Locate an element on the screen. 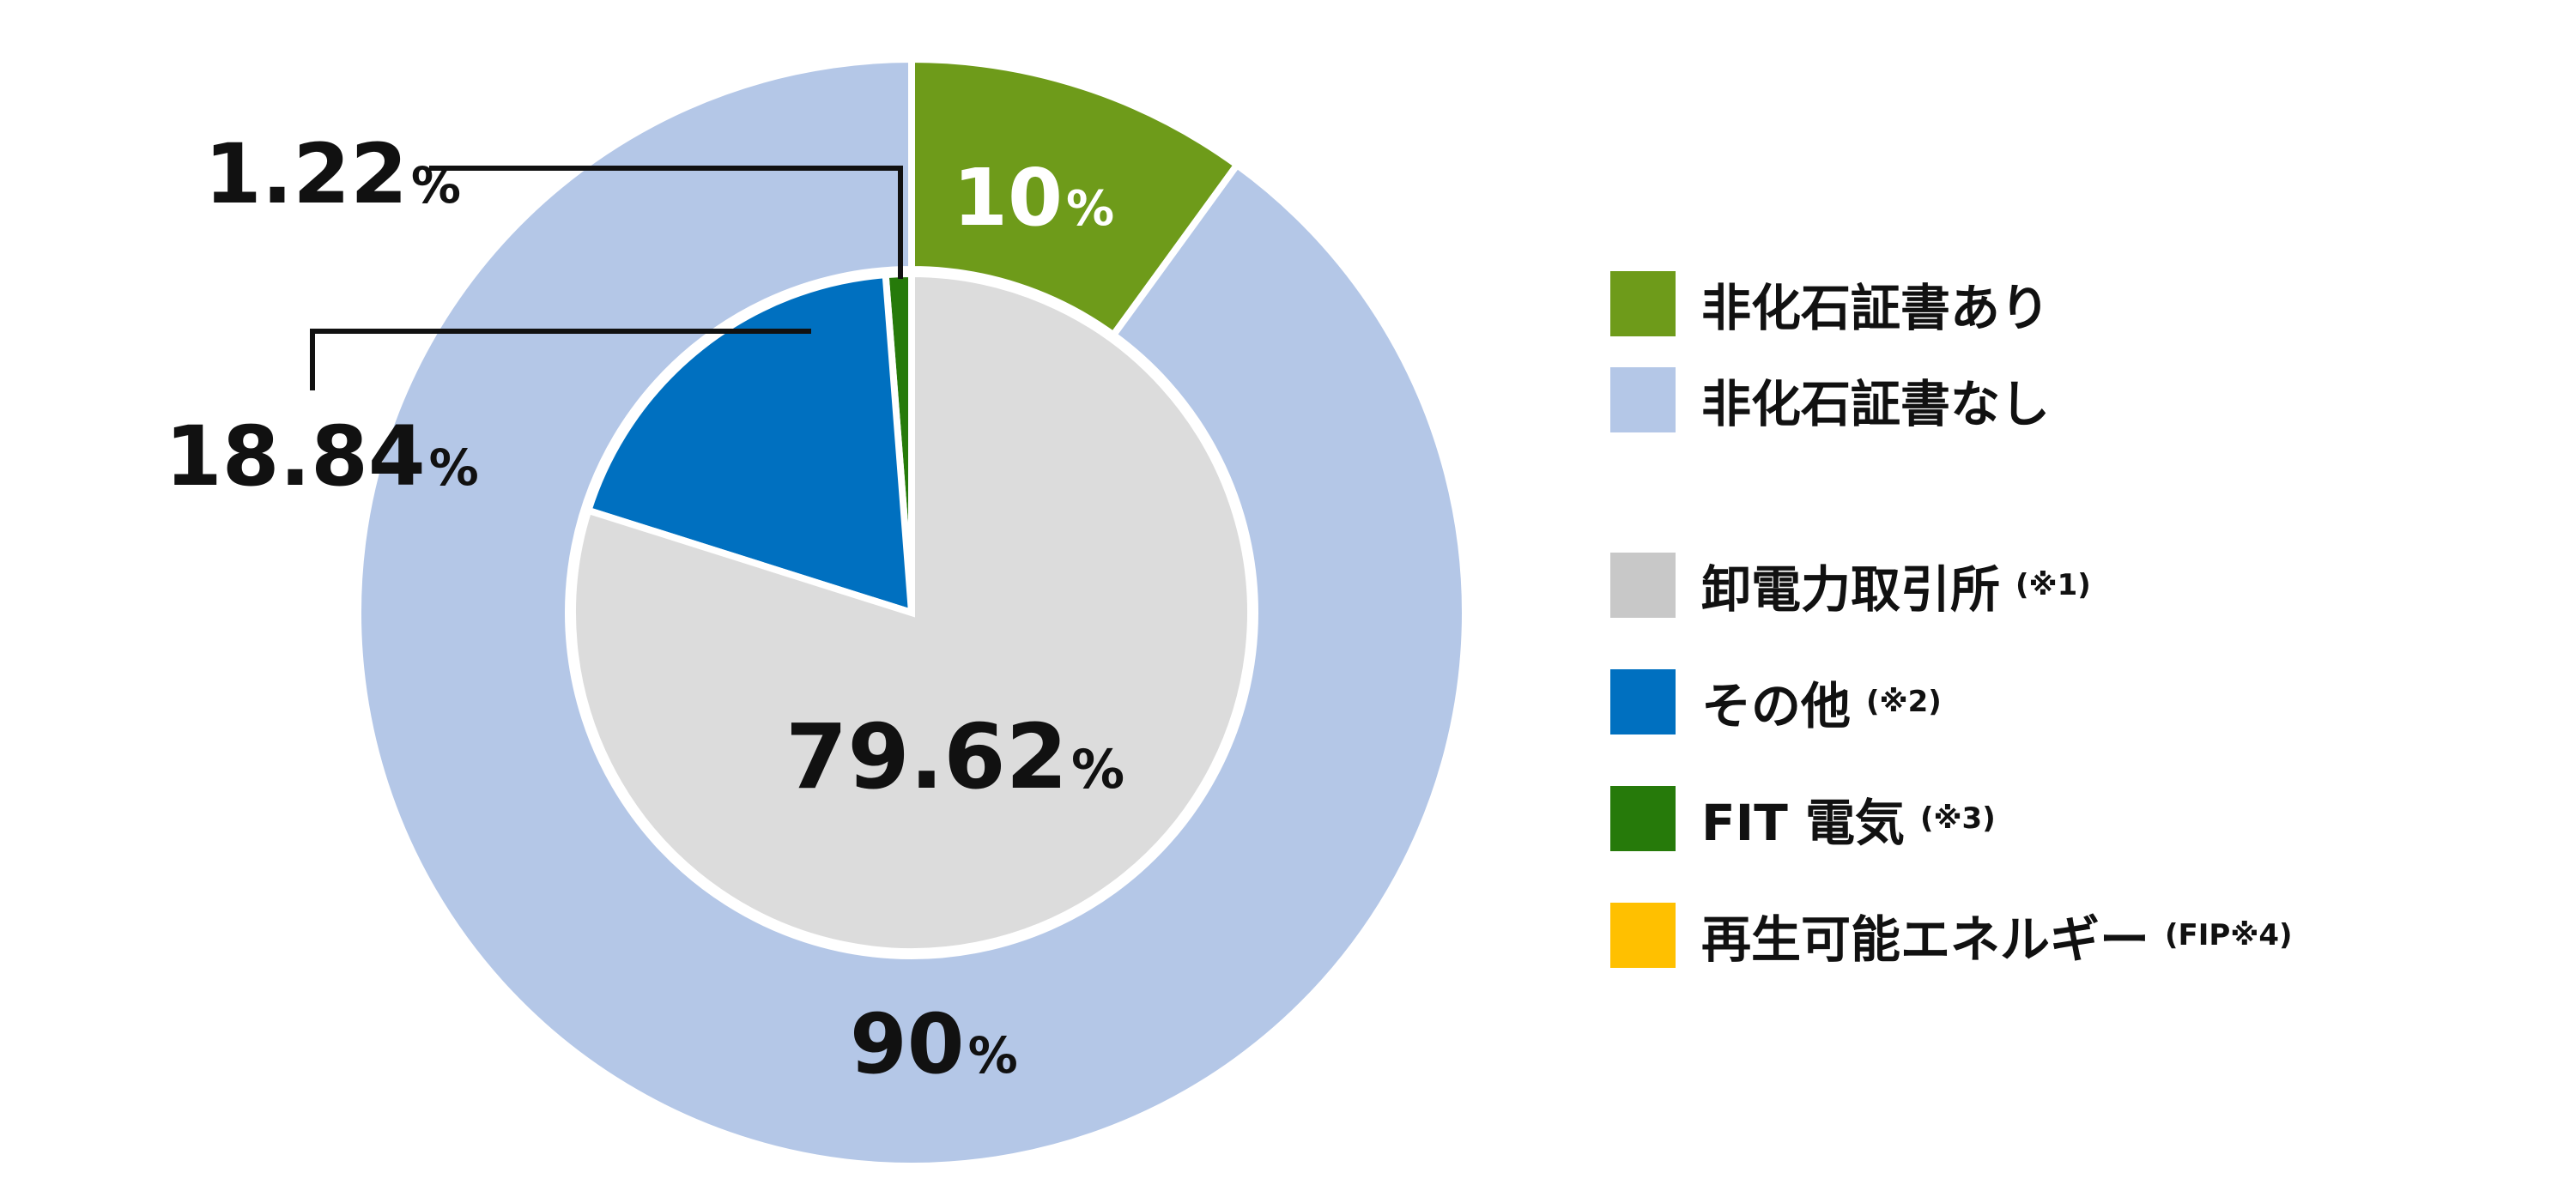 Image resolution: width=2576 pixels, height=1203 pixels. legend-note: (※2) is located at coordinates (1904, 702).